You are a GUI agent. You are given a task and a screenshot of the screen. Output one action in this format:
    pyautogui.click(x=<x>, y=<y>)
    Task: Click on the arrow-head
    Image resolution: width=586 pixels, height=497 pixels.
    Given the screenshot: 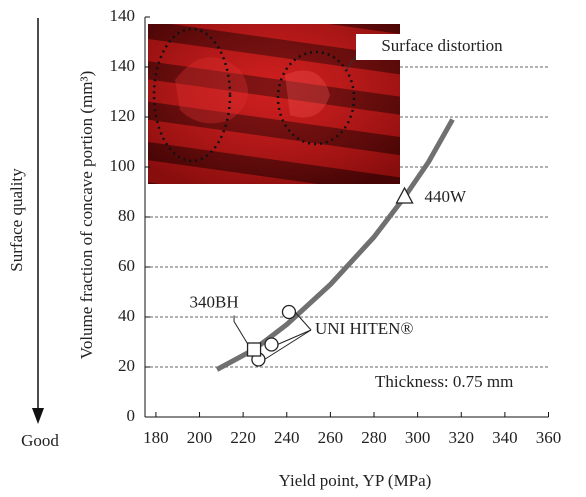 What is the action you would take?
    pyautogui.click(x=38, y=416)
    